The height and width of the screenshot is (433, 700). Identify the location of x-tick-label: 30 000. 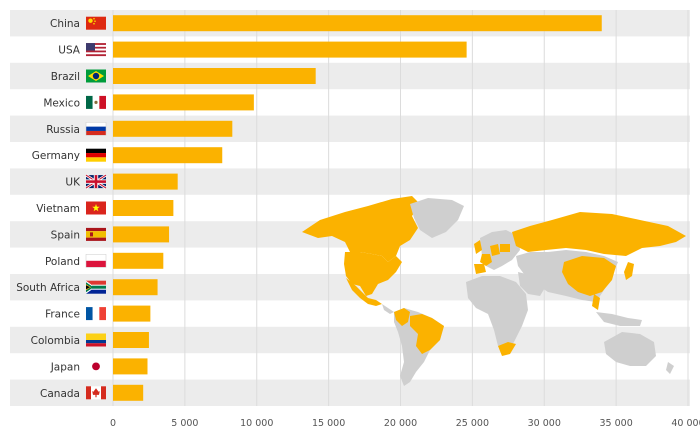
(544, 423).